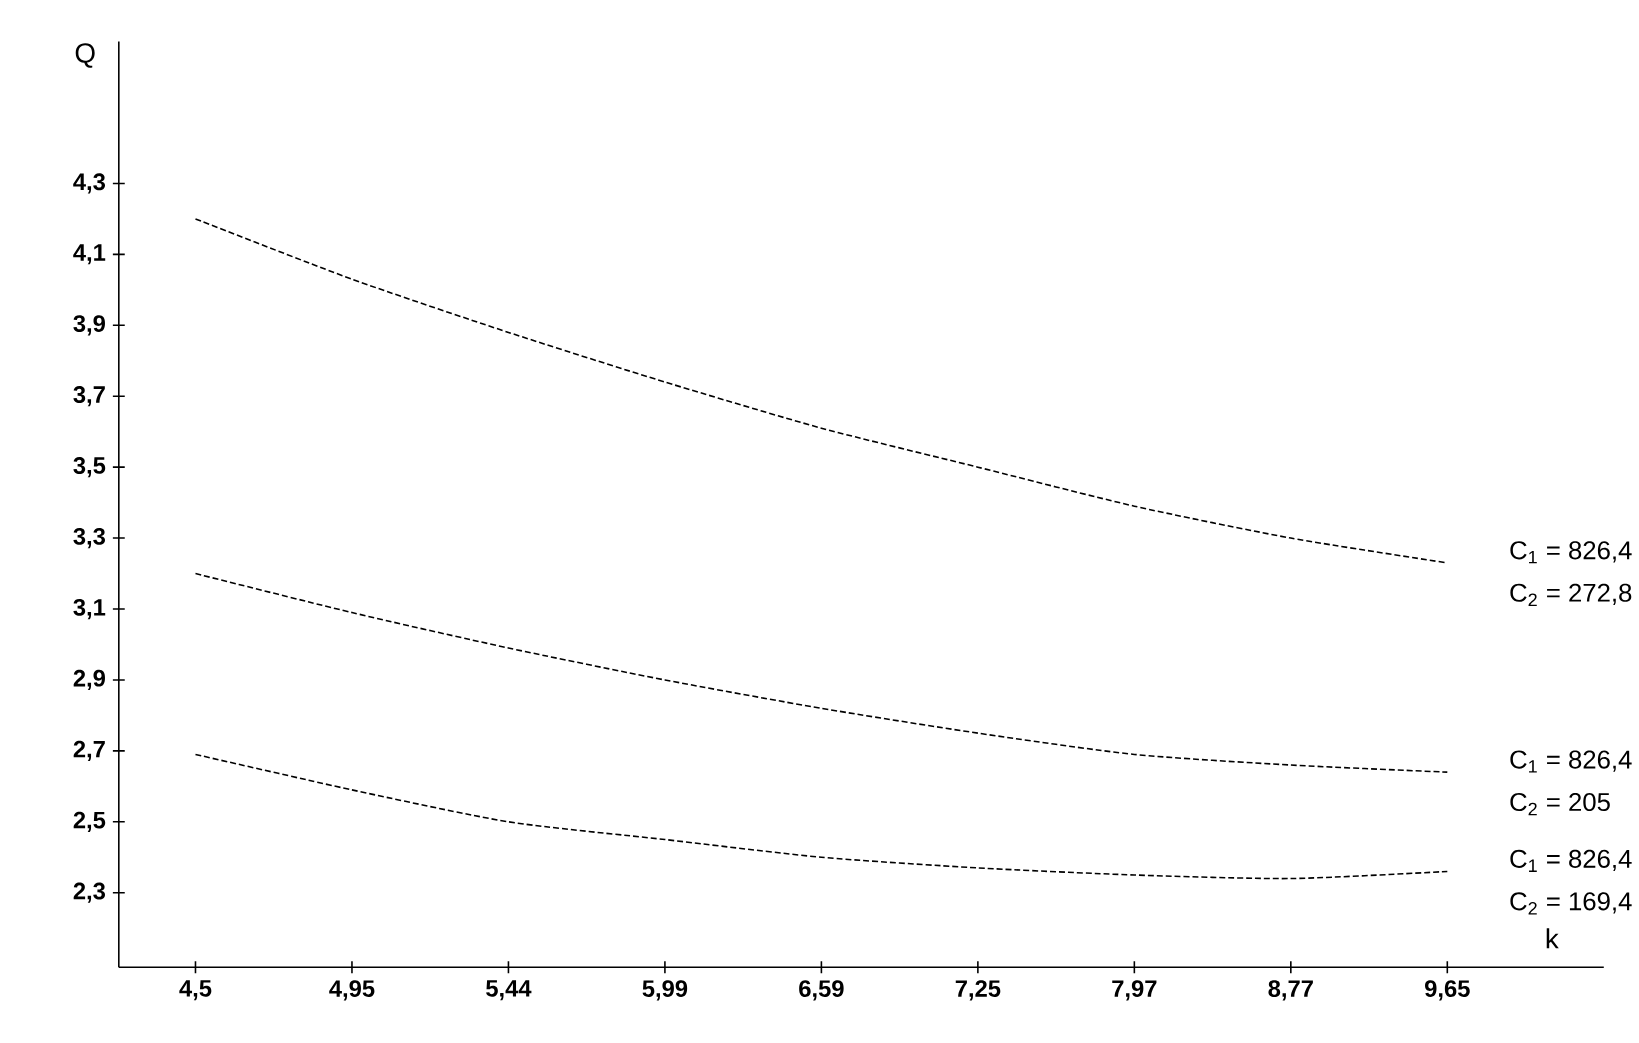  I want to click on x-tick-label: 8,77, so click(1290, 990).